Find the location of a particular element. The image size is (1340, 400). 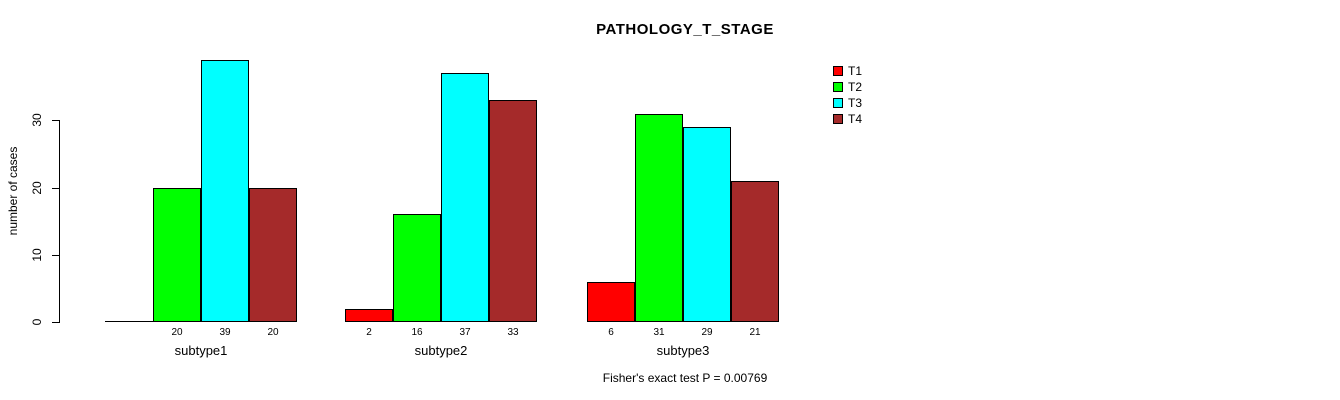

legend-item-t4: T4 is located at coordinates (847, 119).